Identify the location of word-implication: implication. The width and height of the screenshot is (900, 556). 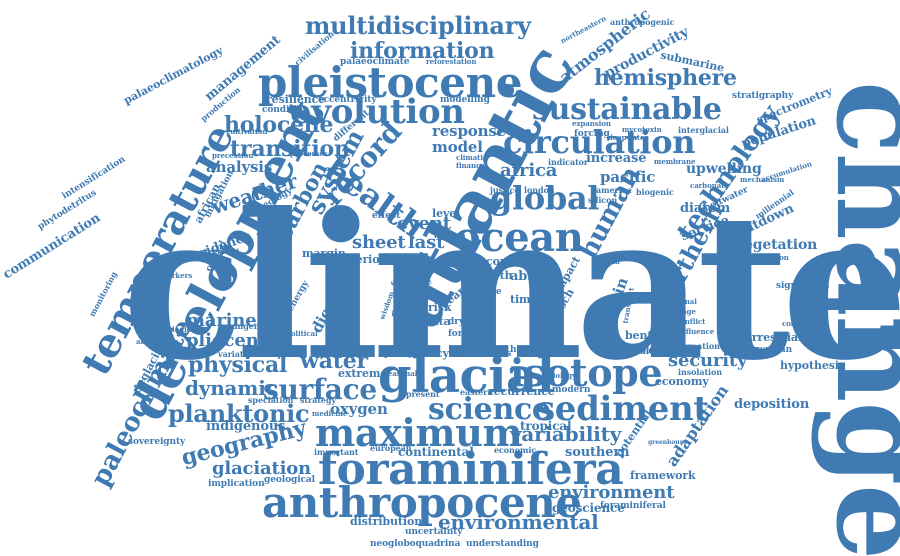
(236, 484).